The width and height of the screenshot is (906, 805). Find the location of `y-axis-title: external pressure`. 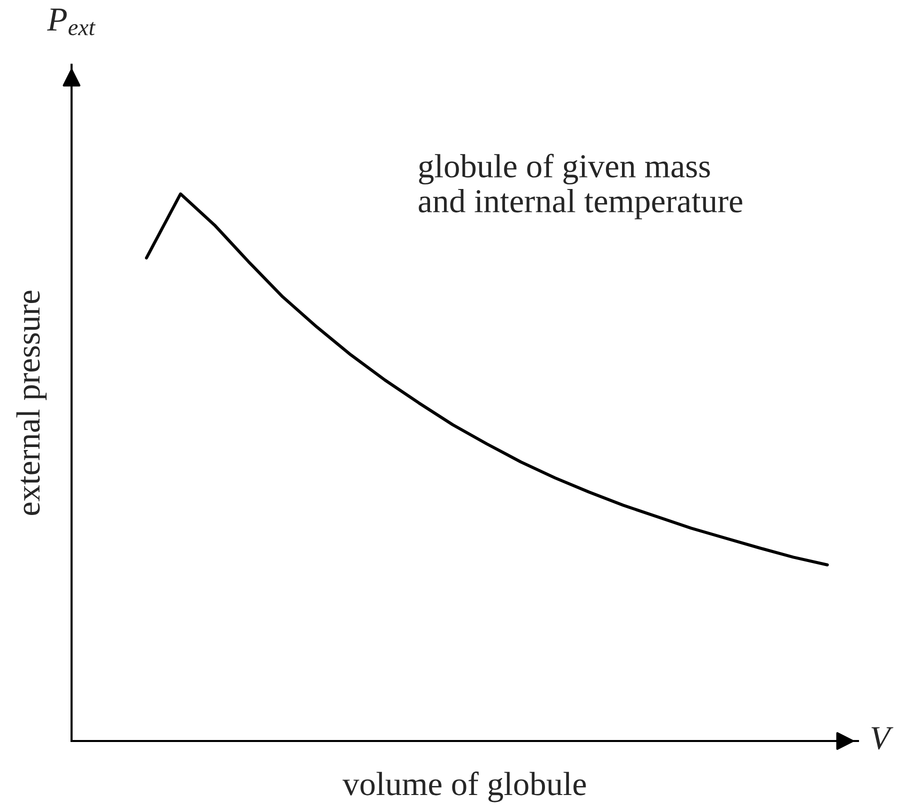

y-axis-title: external pressure is located at coordinates (31, 402).